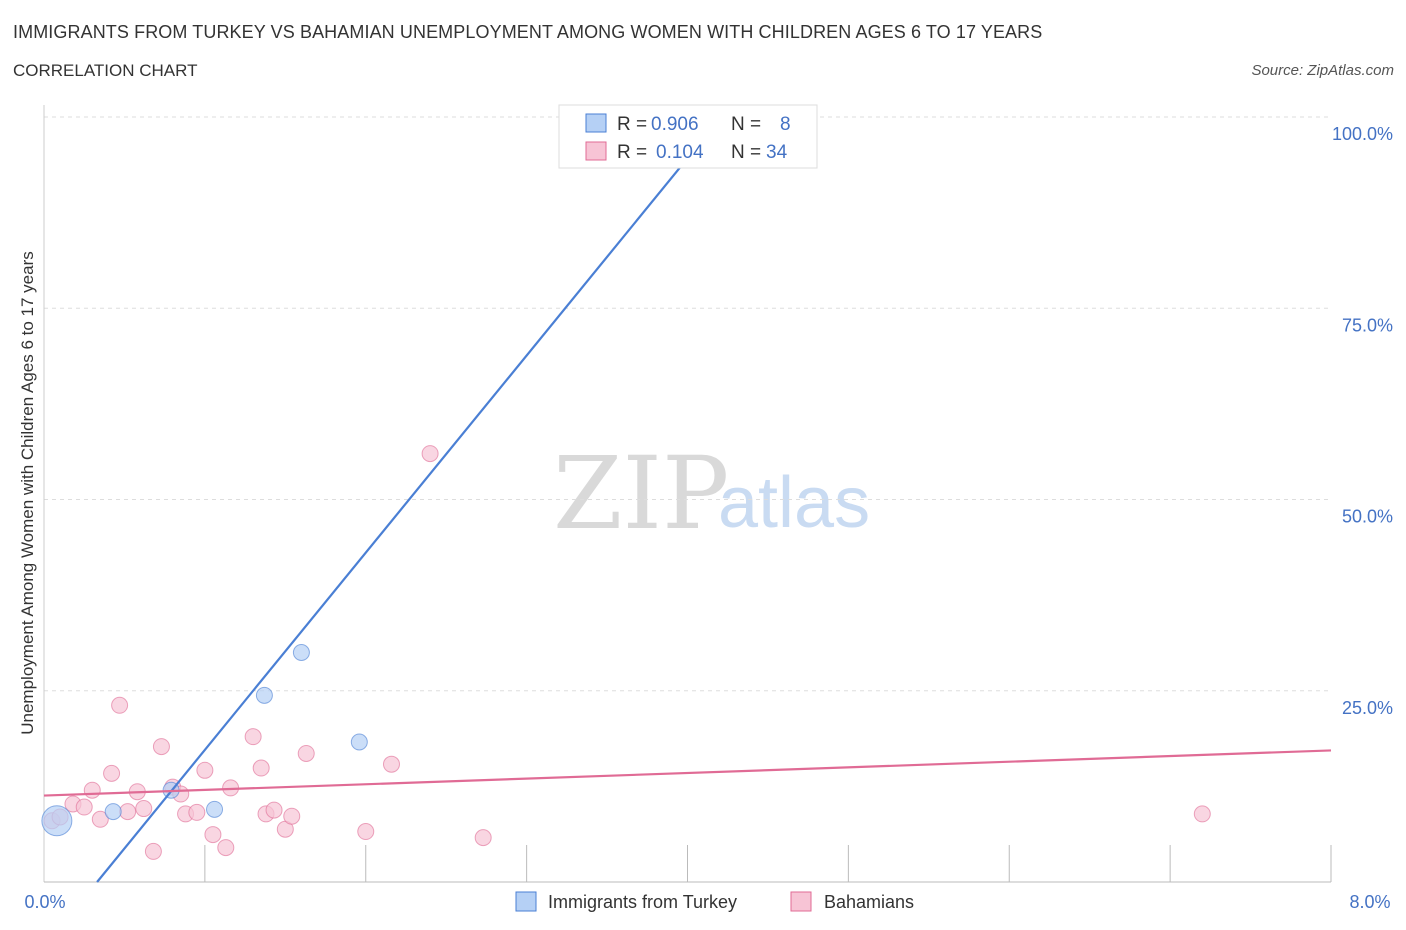 The image size is (1406, 930). What do you see at coordinates (768, 863) in the screenshot?
I see `x-ticks` at bounding box center [768, 863].